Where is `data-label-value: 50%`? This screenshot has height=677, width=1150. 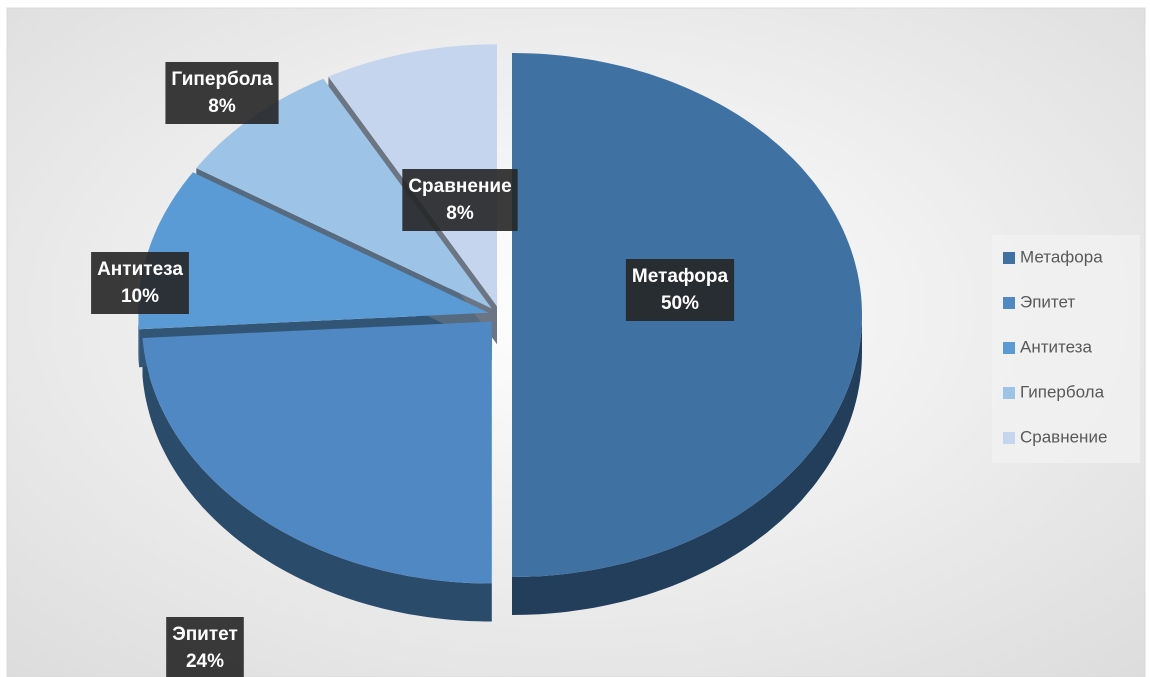
data-label-value: 50% is located at coordinates (680, 303).